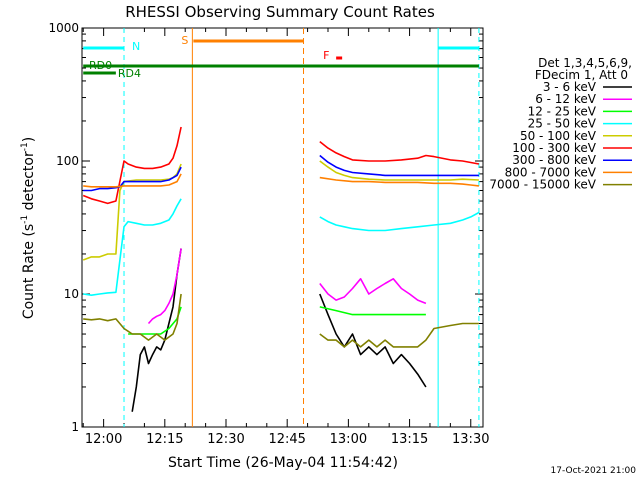 The height and width of the screenshot is (480, 640). Describe the element at coordinates (348, 439) in the screenshot. I see `x-tick-label: 13:00` at that location.